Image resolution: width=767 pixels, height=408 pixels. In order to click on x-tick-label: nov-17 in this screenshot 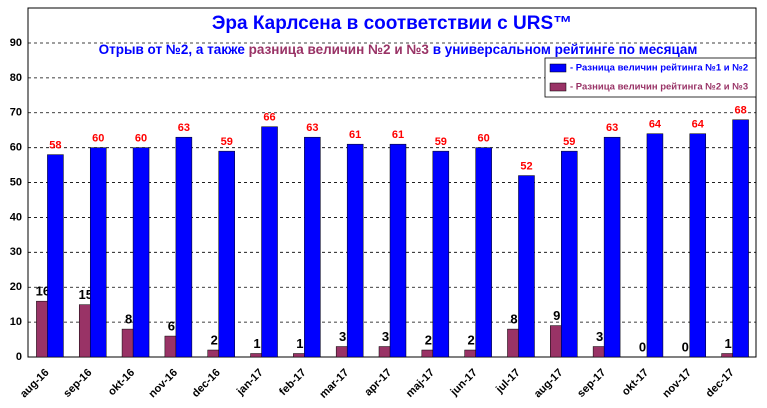, I will do `click(677, 384)`.